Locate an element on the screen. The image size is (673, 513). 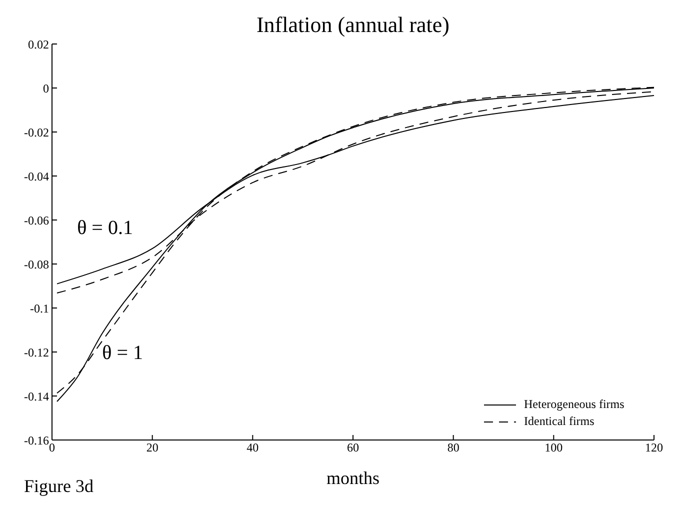
x-tick-label: 80 is located at coordinates (453, 447).